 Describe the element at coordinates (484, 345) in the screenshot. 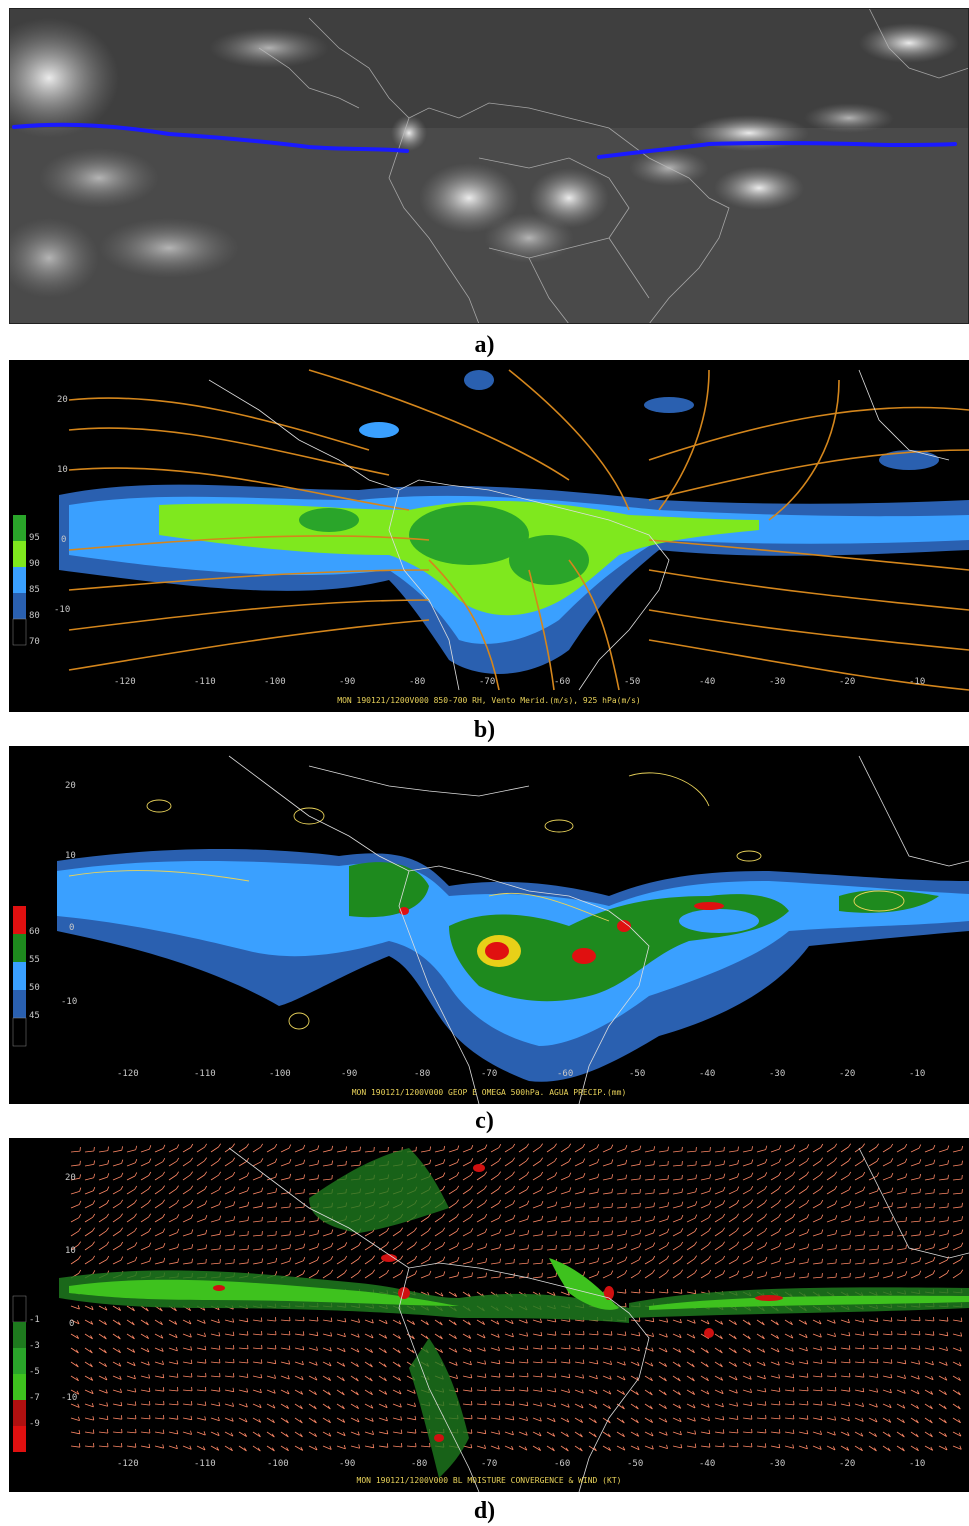

I see `caption-a: a)` at that location.